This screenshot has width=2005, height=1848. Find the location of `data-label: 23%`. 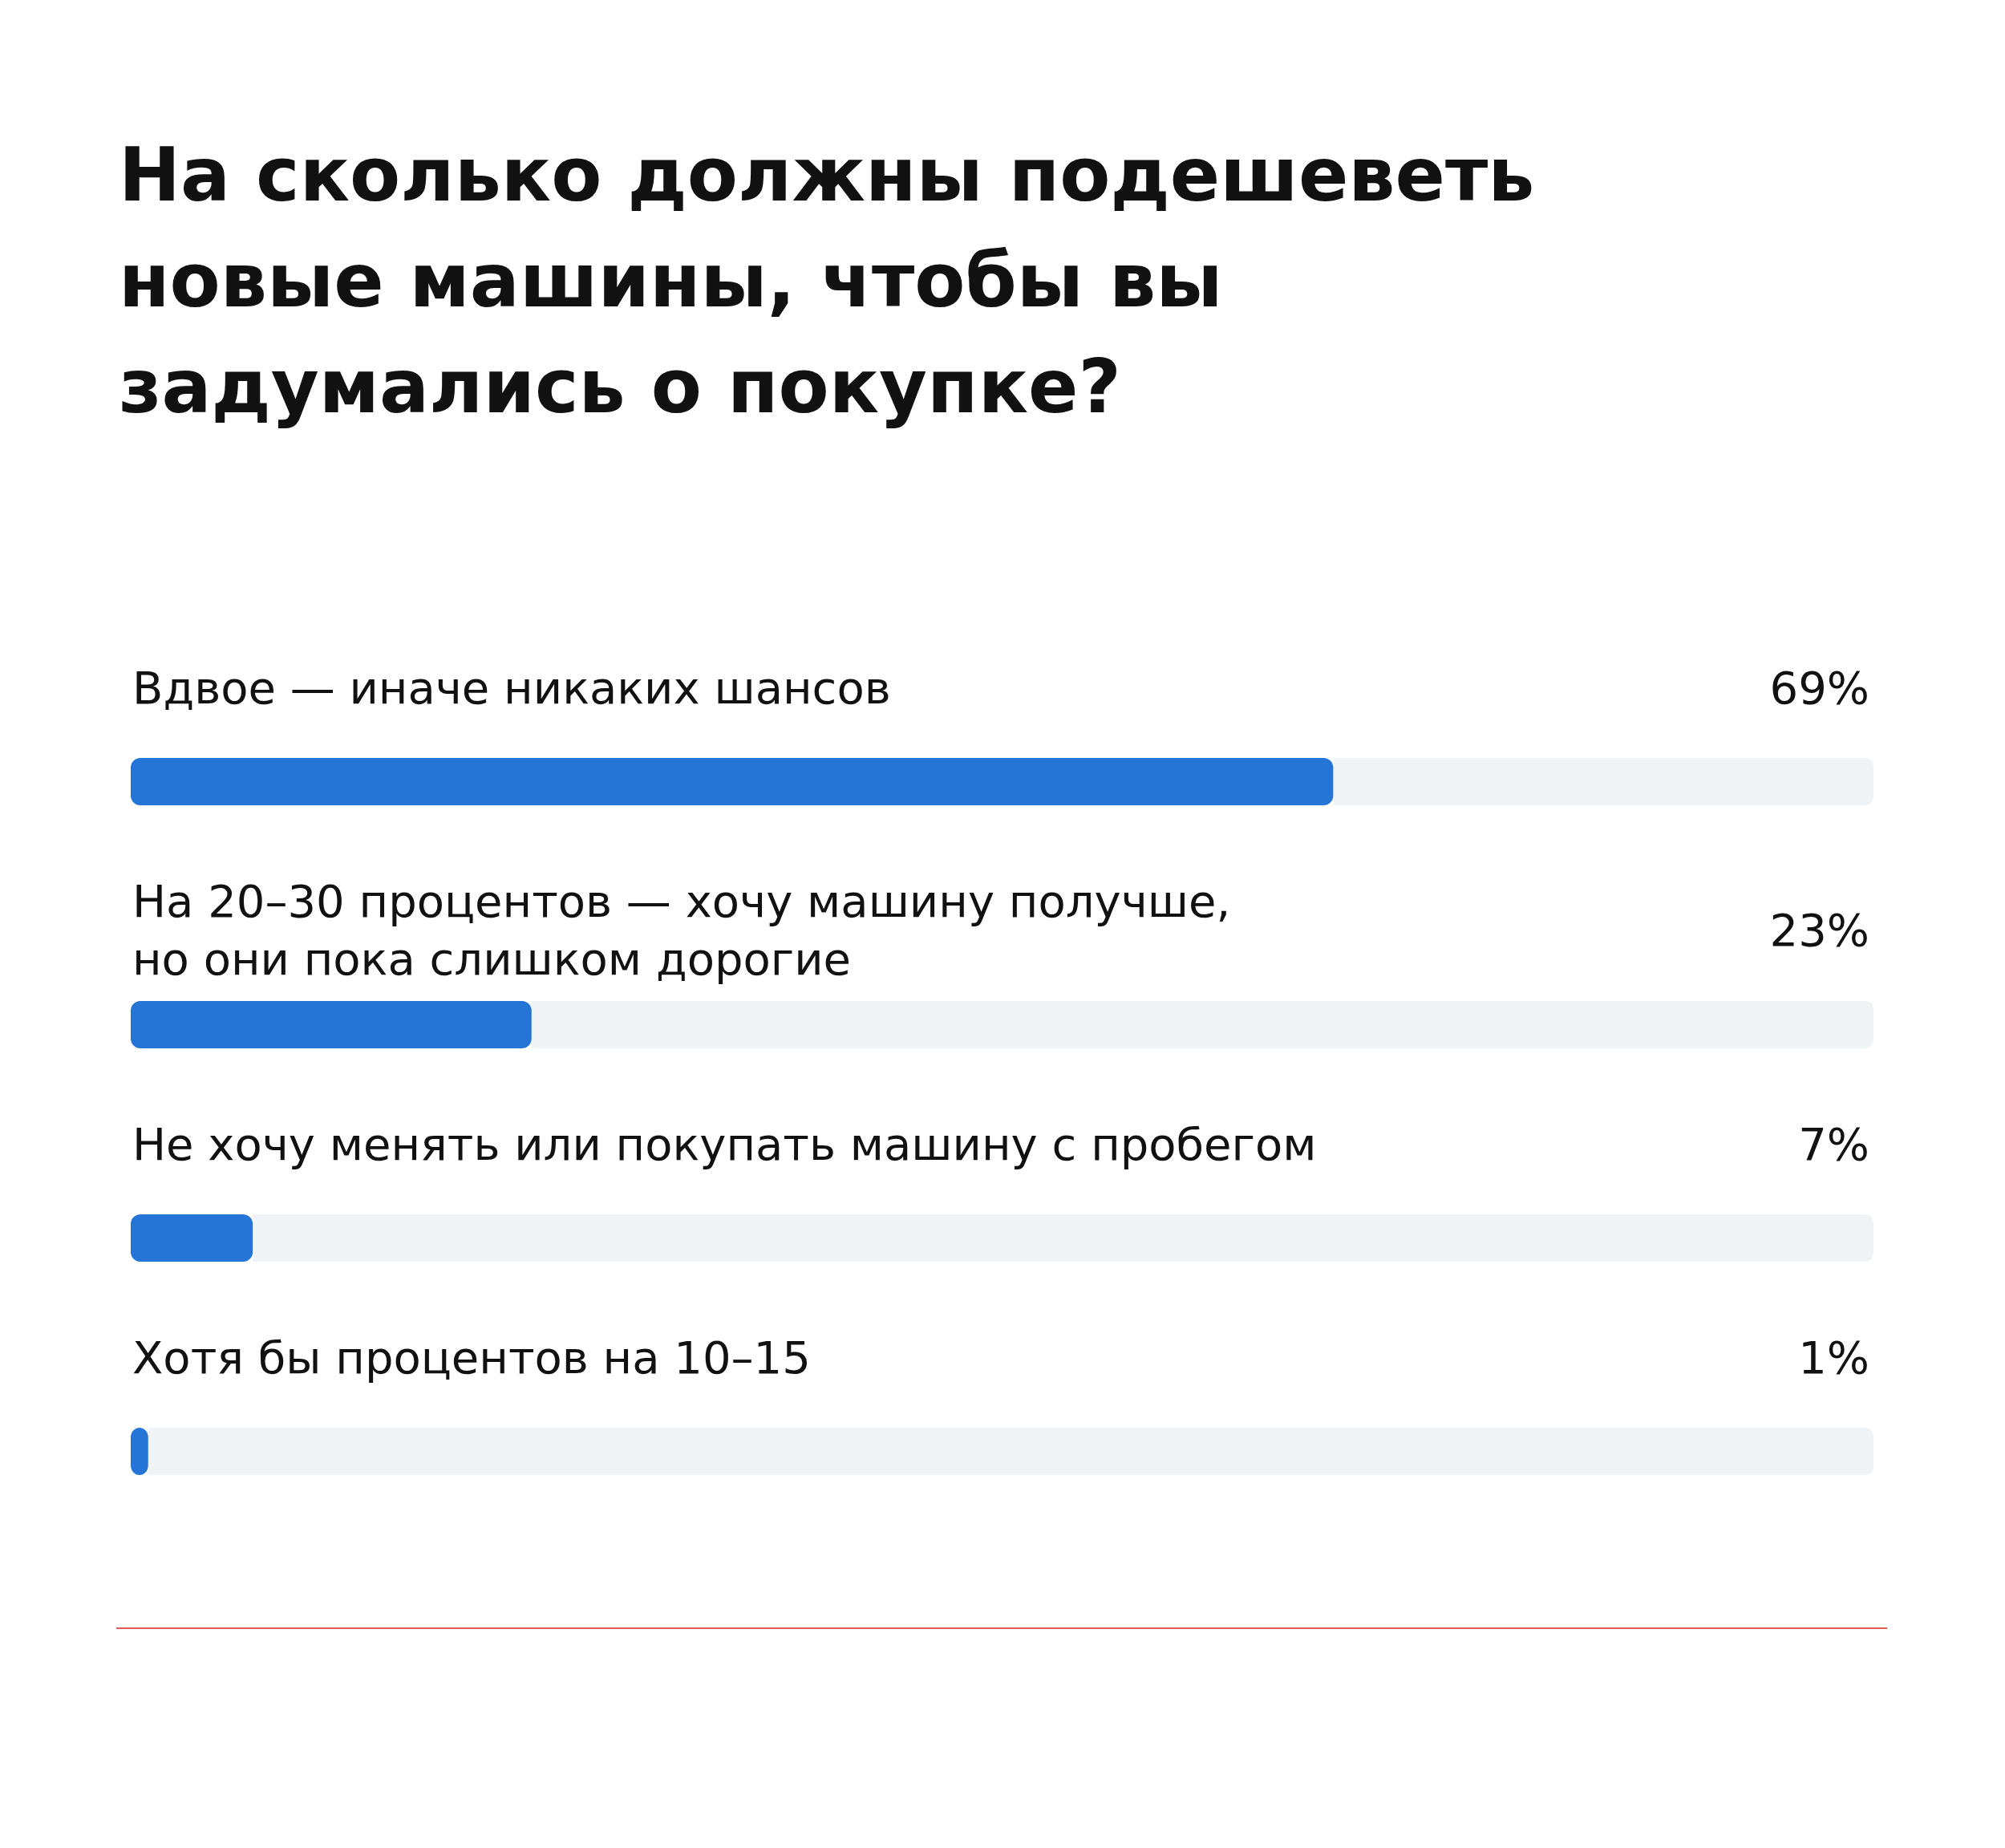

data-label: 23% is located at coordinates (1819, 930).